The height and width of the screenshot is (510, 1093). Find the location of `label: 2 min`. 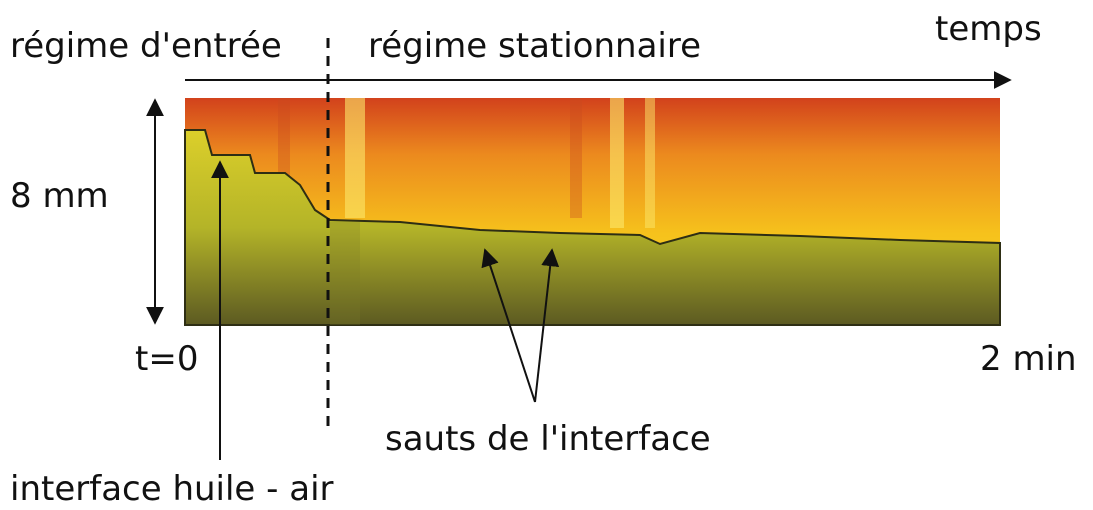

label: 2 min is located at coordinates (1028, 359).